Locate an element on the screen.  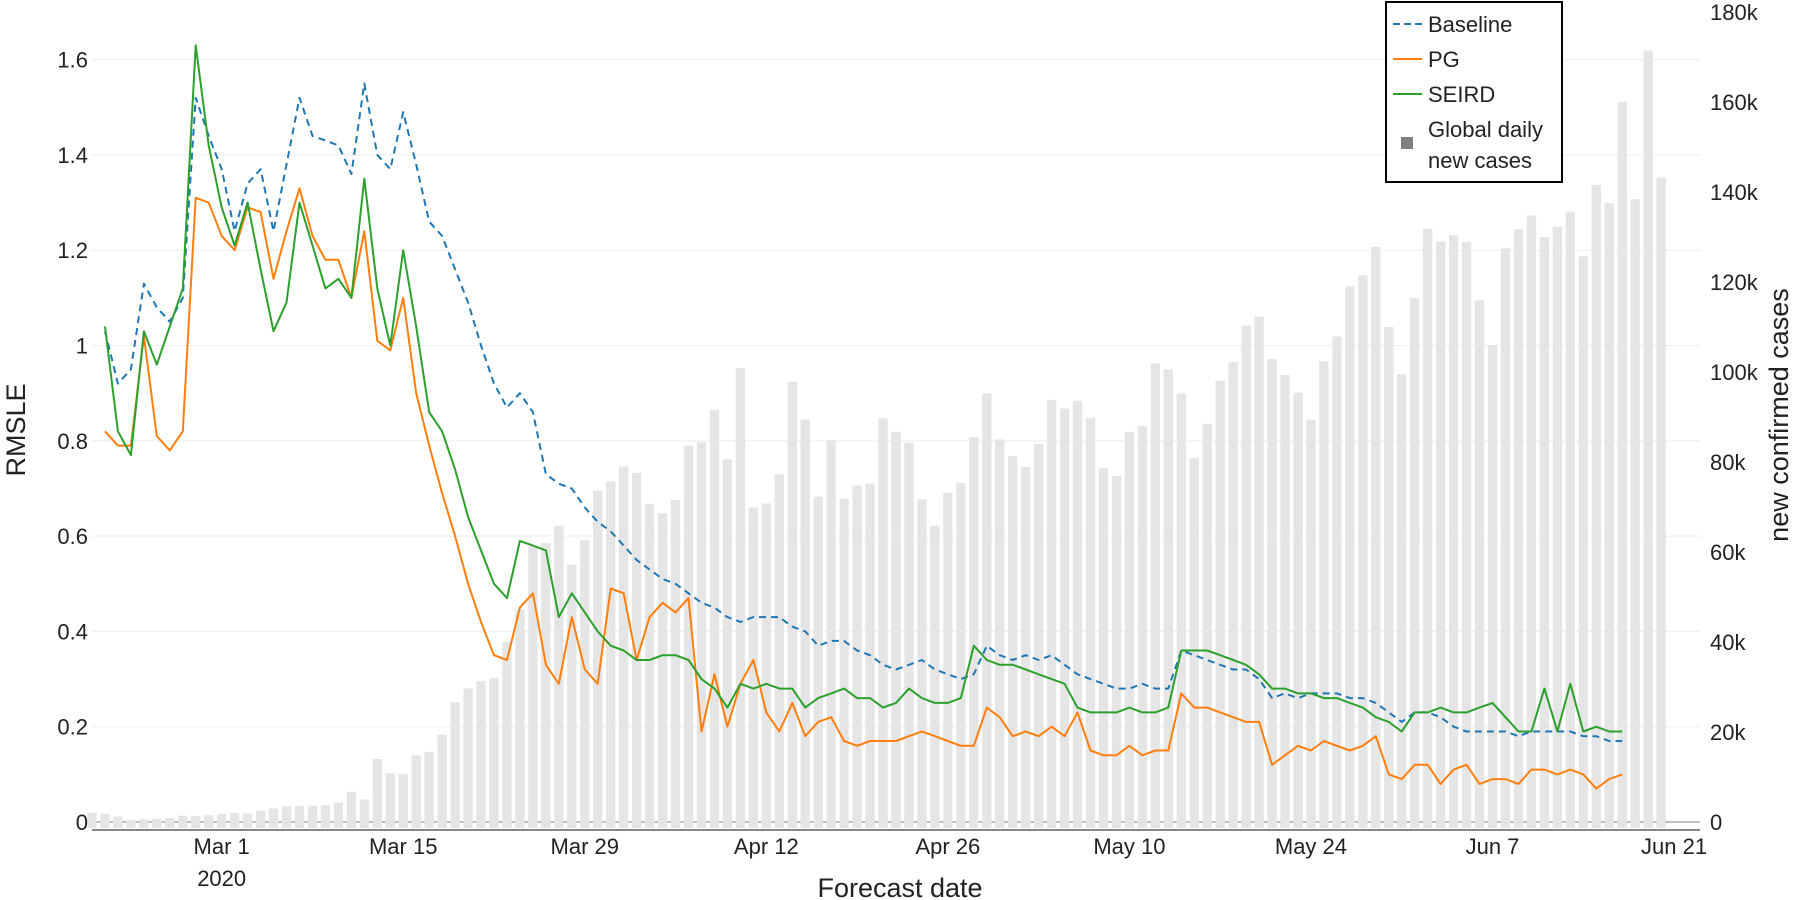
y2-tick-label: 0 is located at coordinates (1716, 822).